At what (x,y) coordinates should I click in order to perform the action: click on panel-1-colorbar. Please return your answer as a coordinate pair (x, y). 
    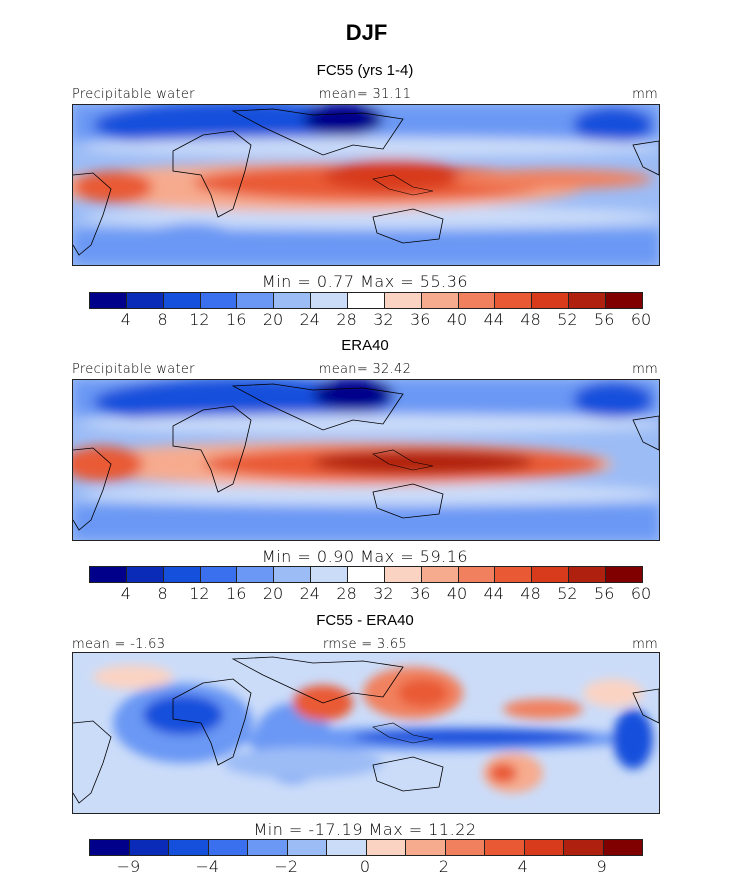
    Looking at the image, I should click on (366, 300).